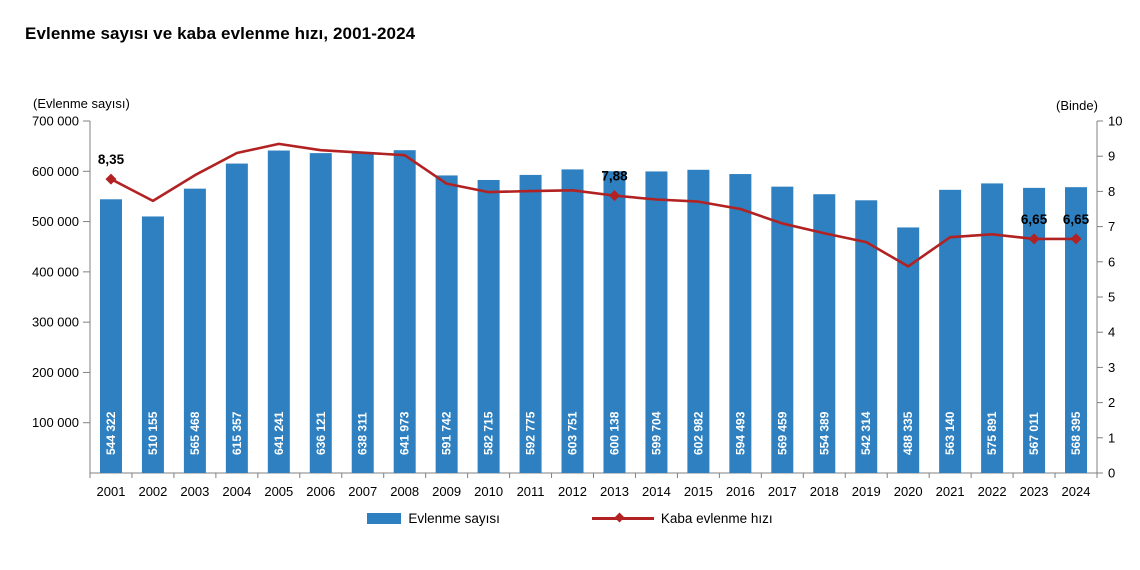  What do you see at coordinates (950, 491) in the screenshot?
I see `x-tick-label-2021: 2021` at bounding box center [950, 491].